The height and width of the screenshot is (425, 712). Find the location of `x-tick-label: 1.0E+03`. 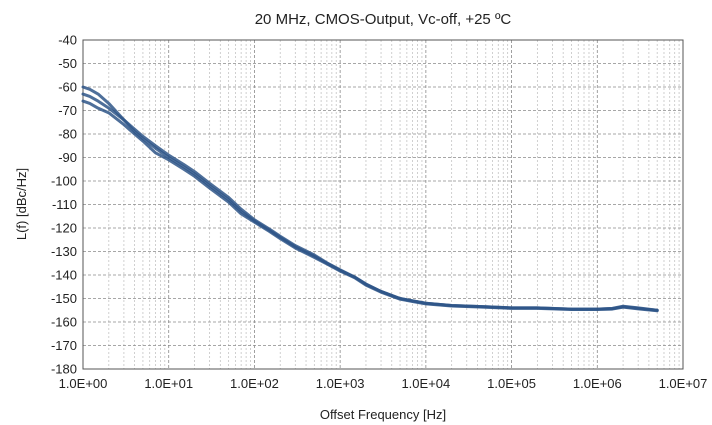

x-tick-label: 1.0E+03 is located at coordinates (340, 383).